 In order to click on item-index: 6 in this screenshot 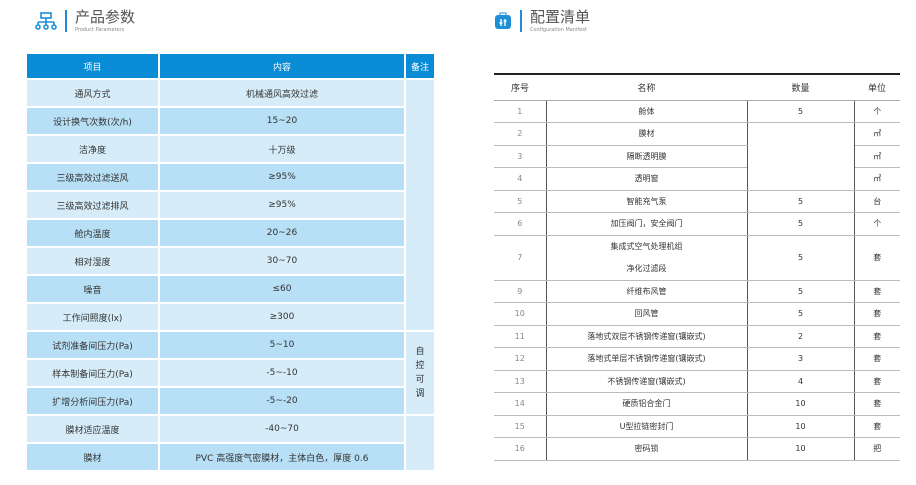, I will do `click(520, 224)`.